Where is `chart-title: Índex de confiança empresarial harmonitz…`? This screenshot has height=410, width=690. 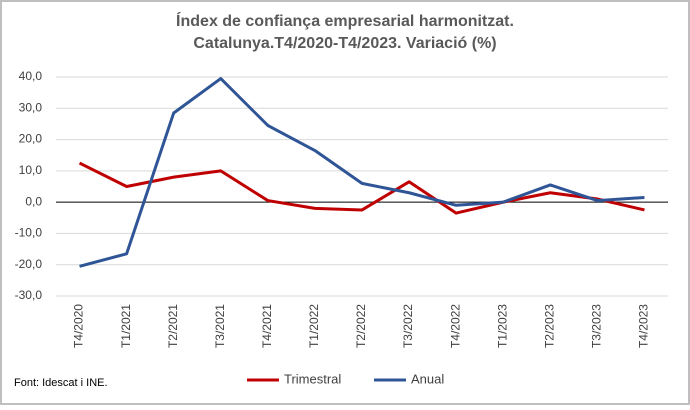 chart-title: Índex de confiança empresarial harmonitz… is located at coordinates (345, 20).